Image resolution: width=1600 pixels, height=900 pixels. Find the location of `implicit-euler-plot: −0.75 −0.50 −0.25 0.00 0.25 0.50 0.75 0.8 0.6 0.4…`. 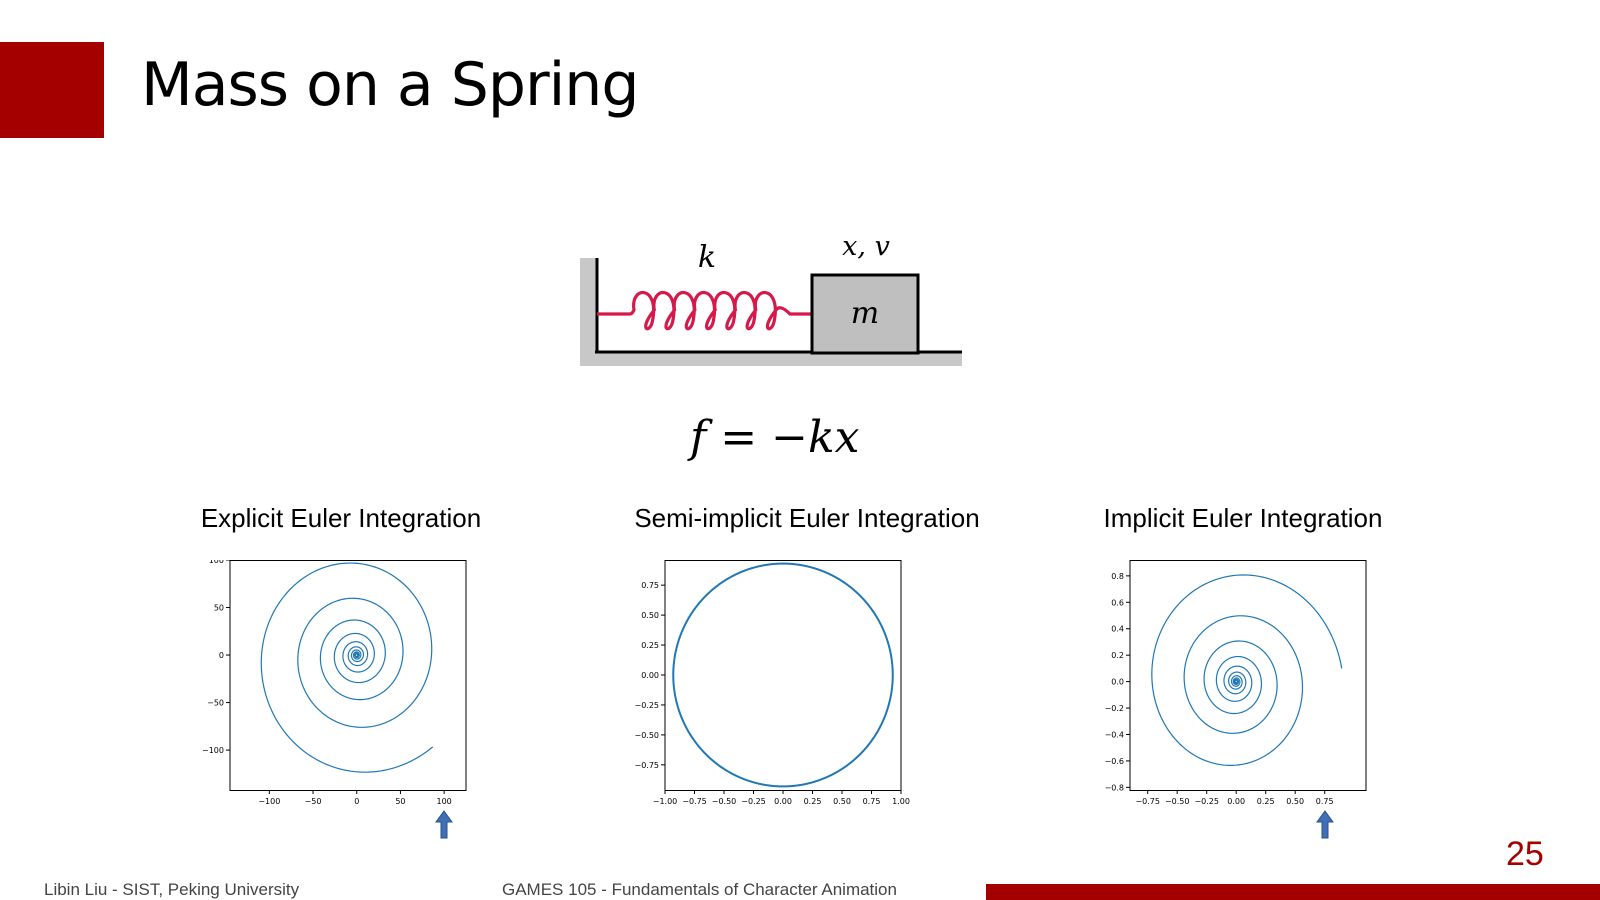

implicit-euler-plot: −0.75 −0.50 −0.25 0.00 0.25 0.50 0.75 0.8 0.6 0.4… is located at coordinates (1236, 683).